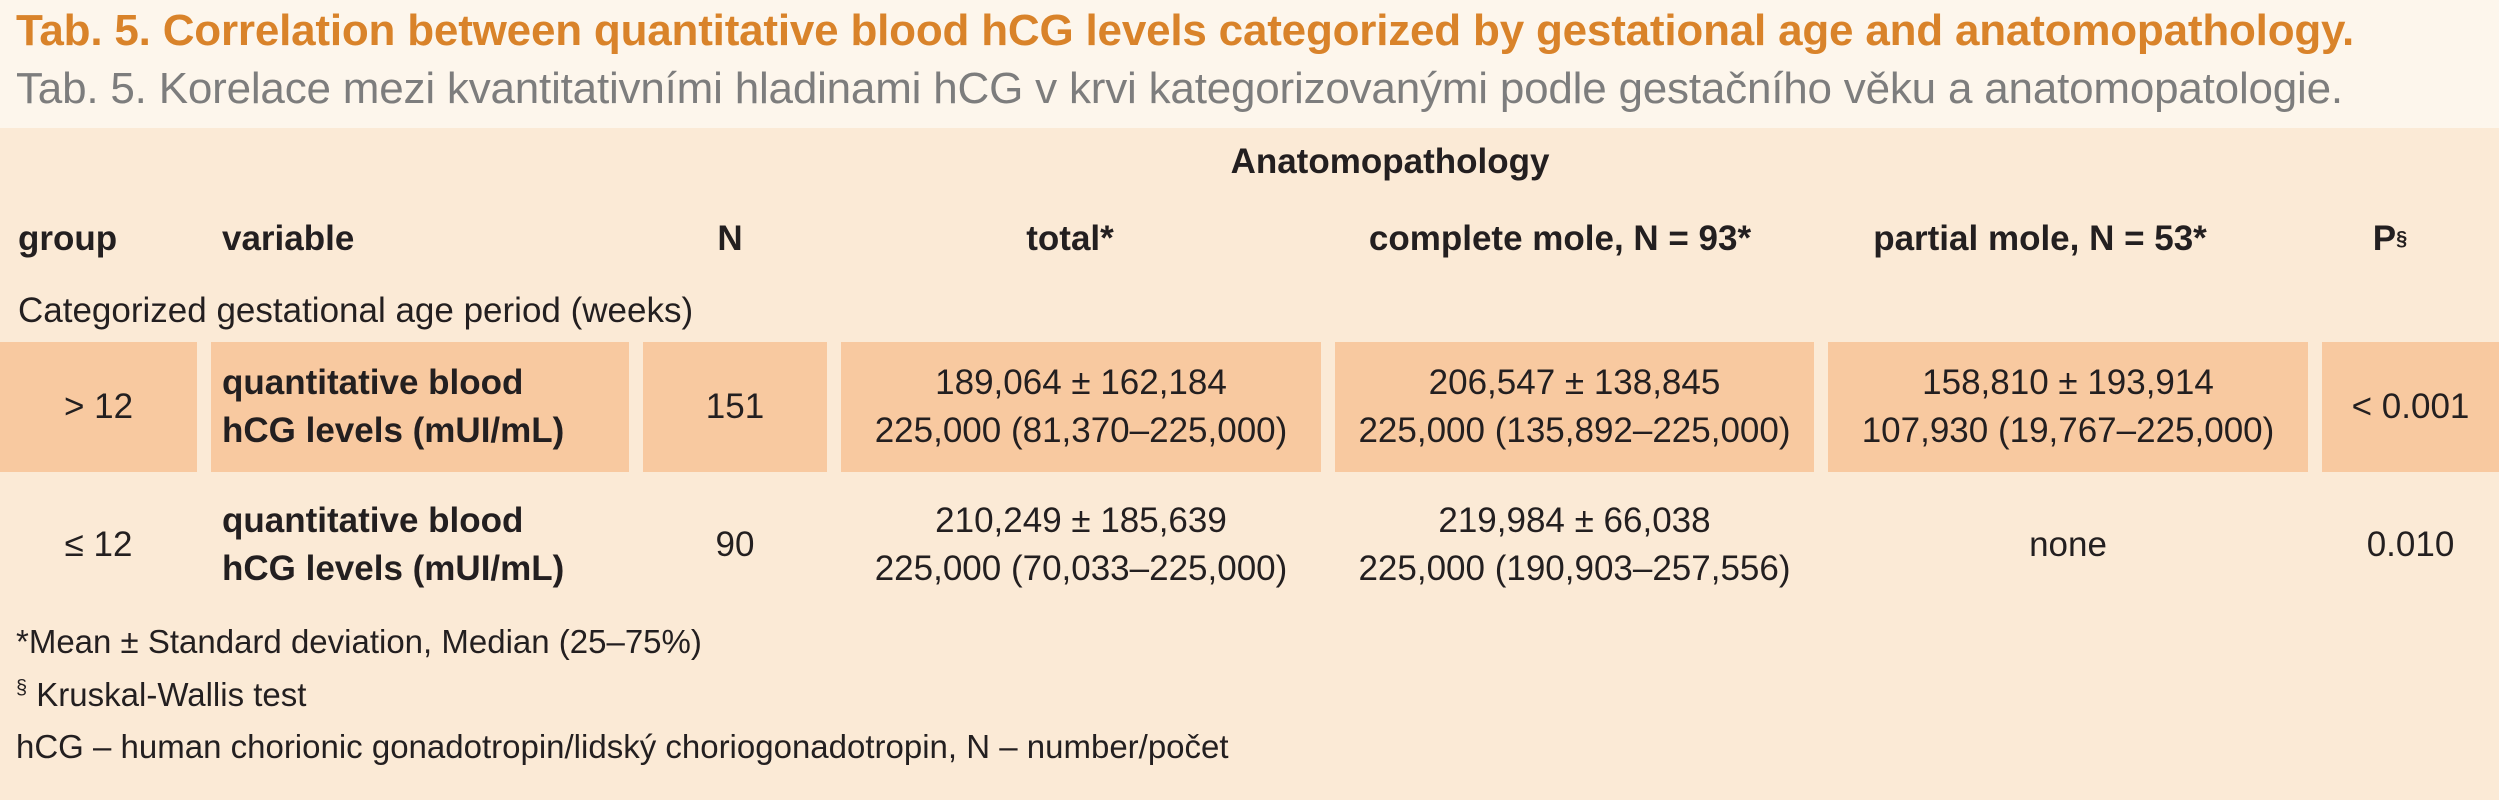  I want to click on row1-complete-line1: 206,547 ± 138,845, so click(1574, 382).